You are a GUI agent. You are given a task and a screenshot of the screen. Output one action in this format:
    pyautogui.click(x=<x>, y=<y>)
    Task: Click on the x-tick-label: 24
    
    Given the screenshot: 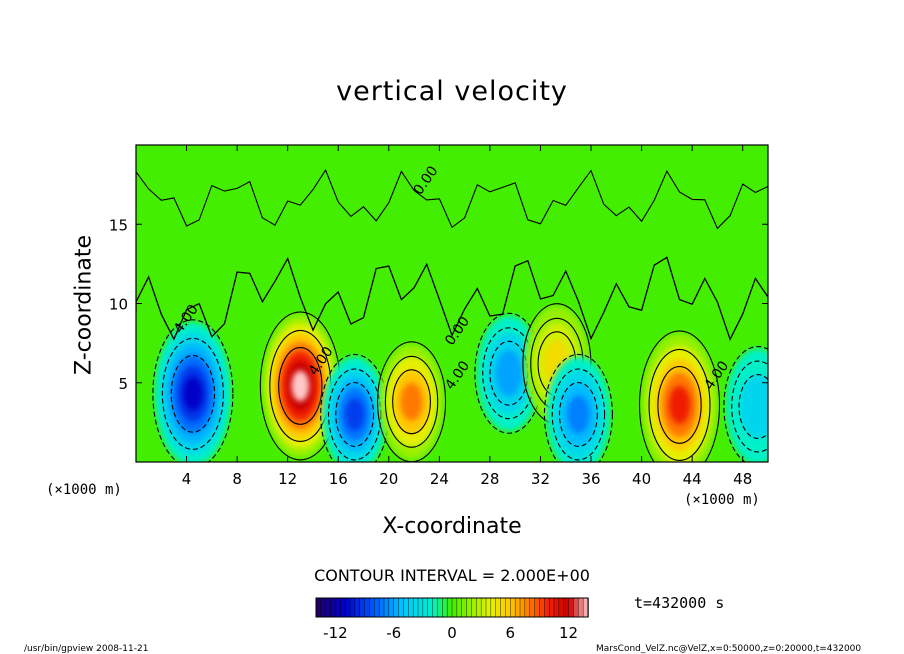 What is the action you would take?
    pyautogui.click(x=439, y=479)
    